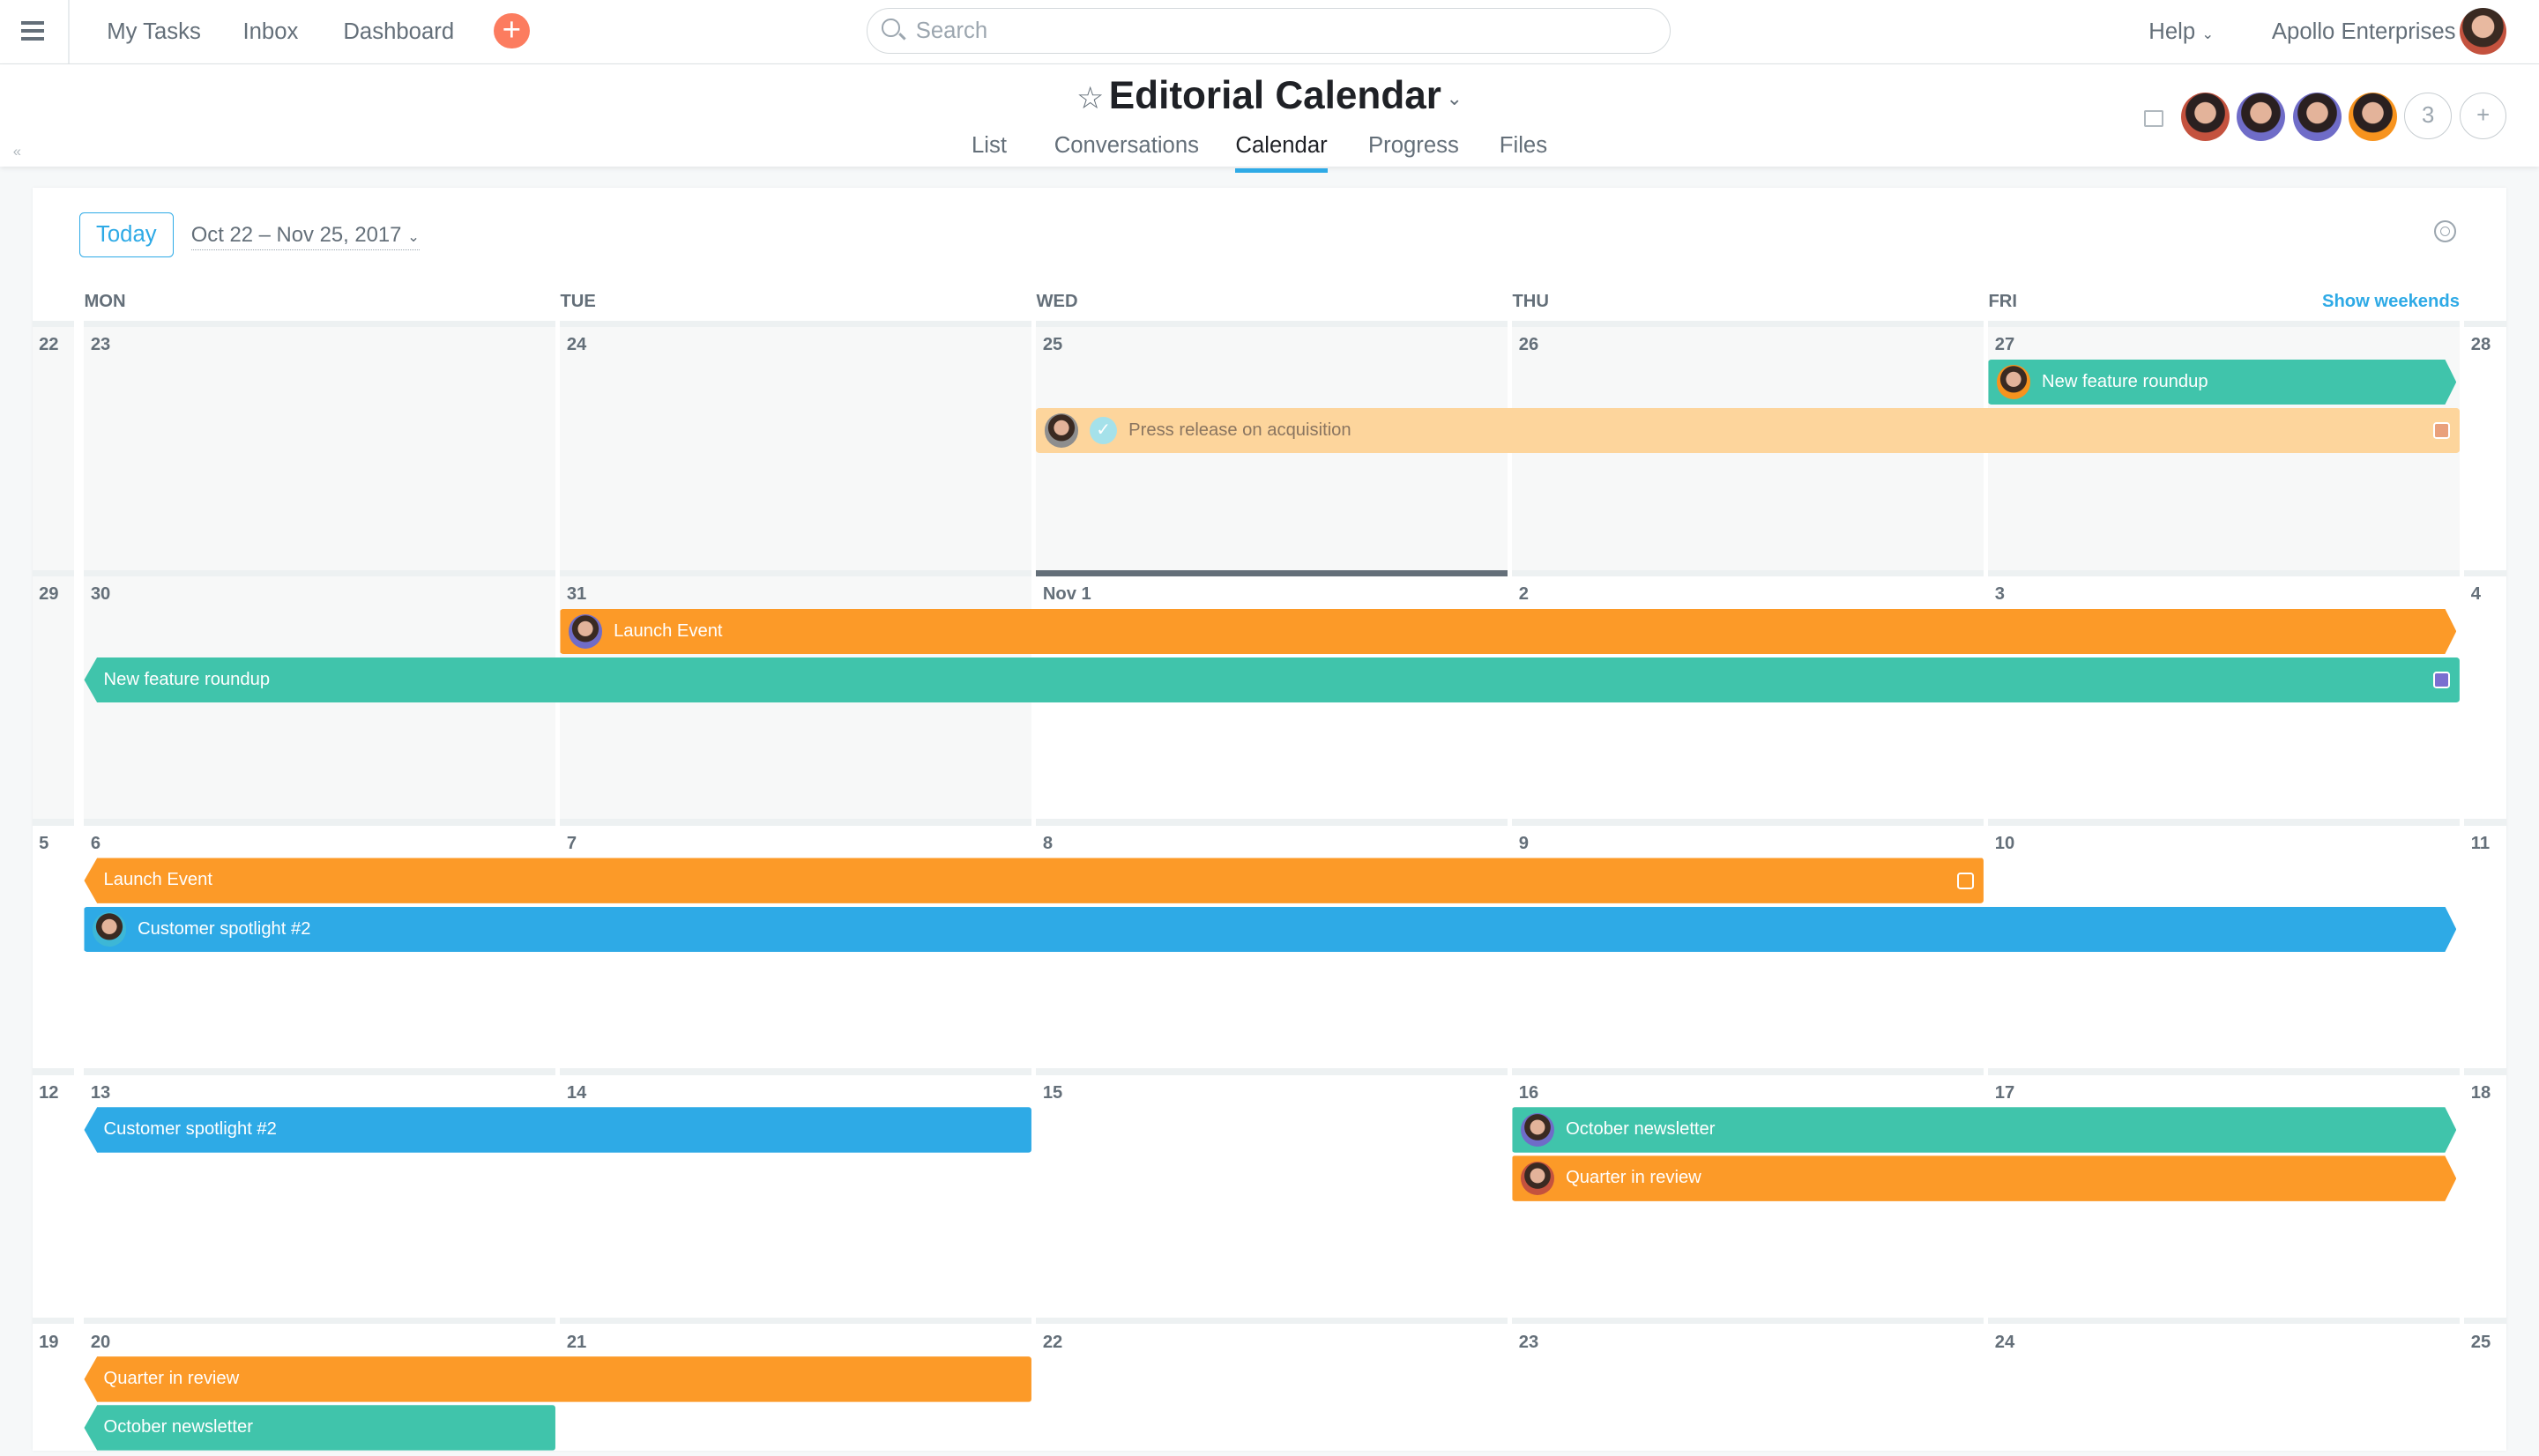 The image size is (2539, 1456). Describe the element at coordinates (2485, 1193) in the screenshot. I see `day-cell: 18` at that location.